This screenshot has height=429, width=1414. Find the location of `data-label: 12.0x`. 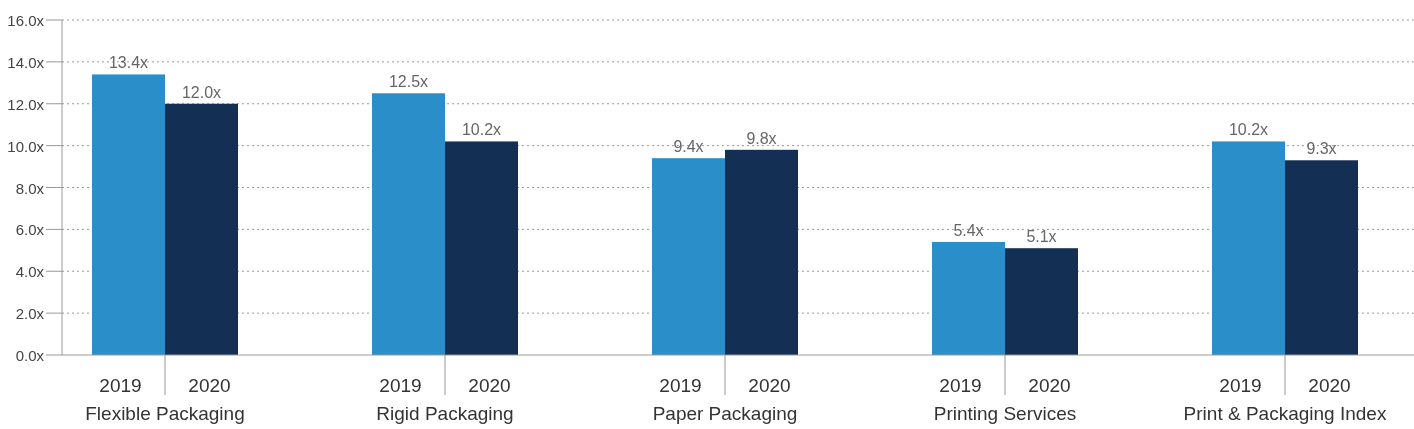

data-label: 12.0x is located at coordinates (201, 92).